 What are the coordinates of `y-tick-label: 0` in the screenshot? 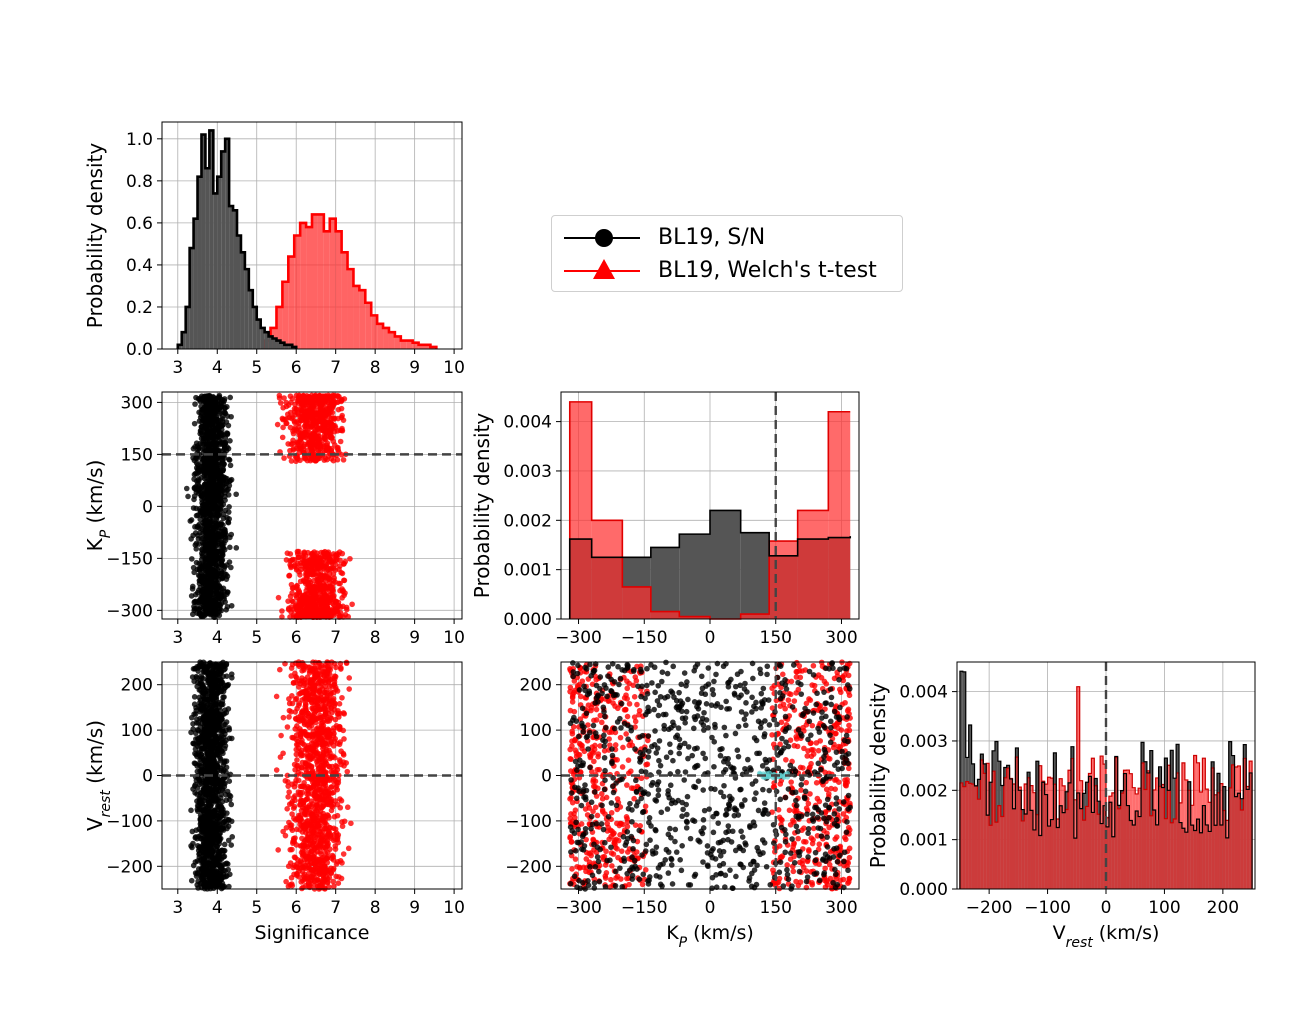 It's located at (147, 507).